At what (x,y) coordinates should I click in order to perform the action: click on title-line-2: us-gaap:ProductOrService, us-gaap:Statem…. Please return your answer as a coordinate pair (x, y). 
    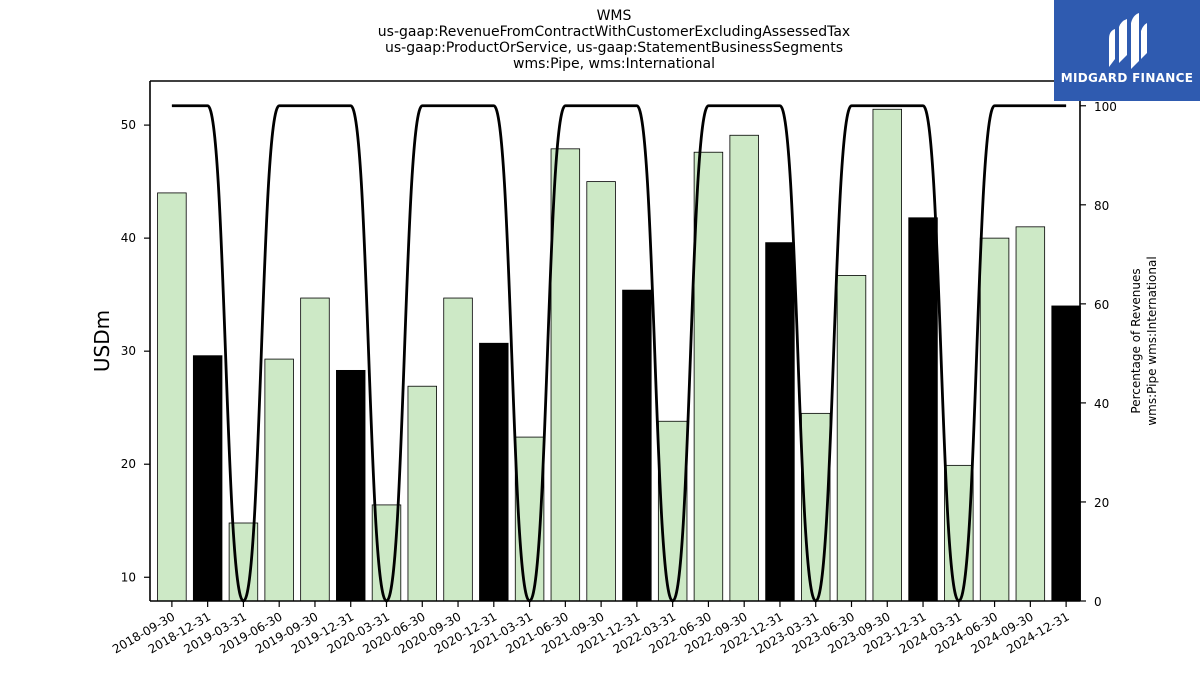
    Looking at the image, I should click on (614, 48).